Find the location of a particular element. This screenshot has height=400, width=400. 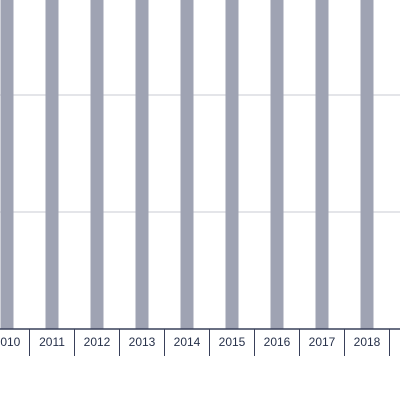

bar-2017 is located at coordinates (322, 165).